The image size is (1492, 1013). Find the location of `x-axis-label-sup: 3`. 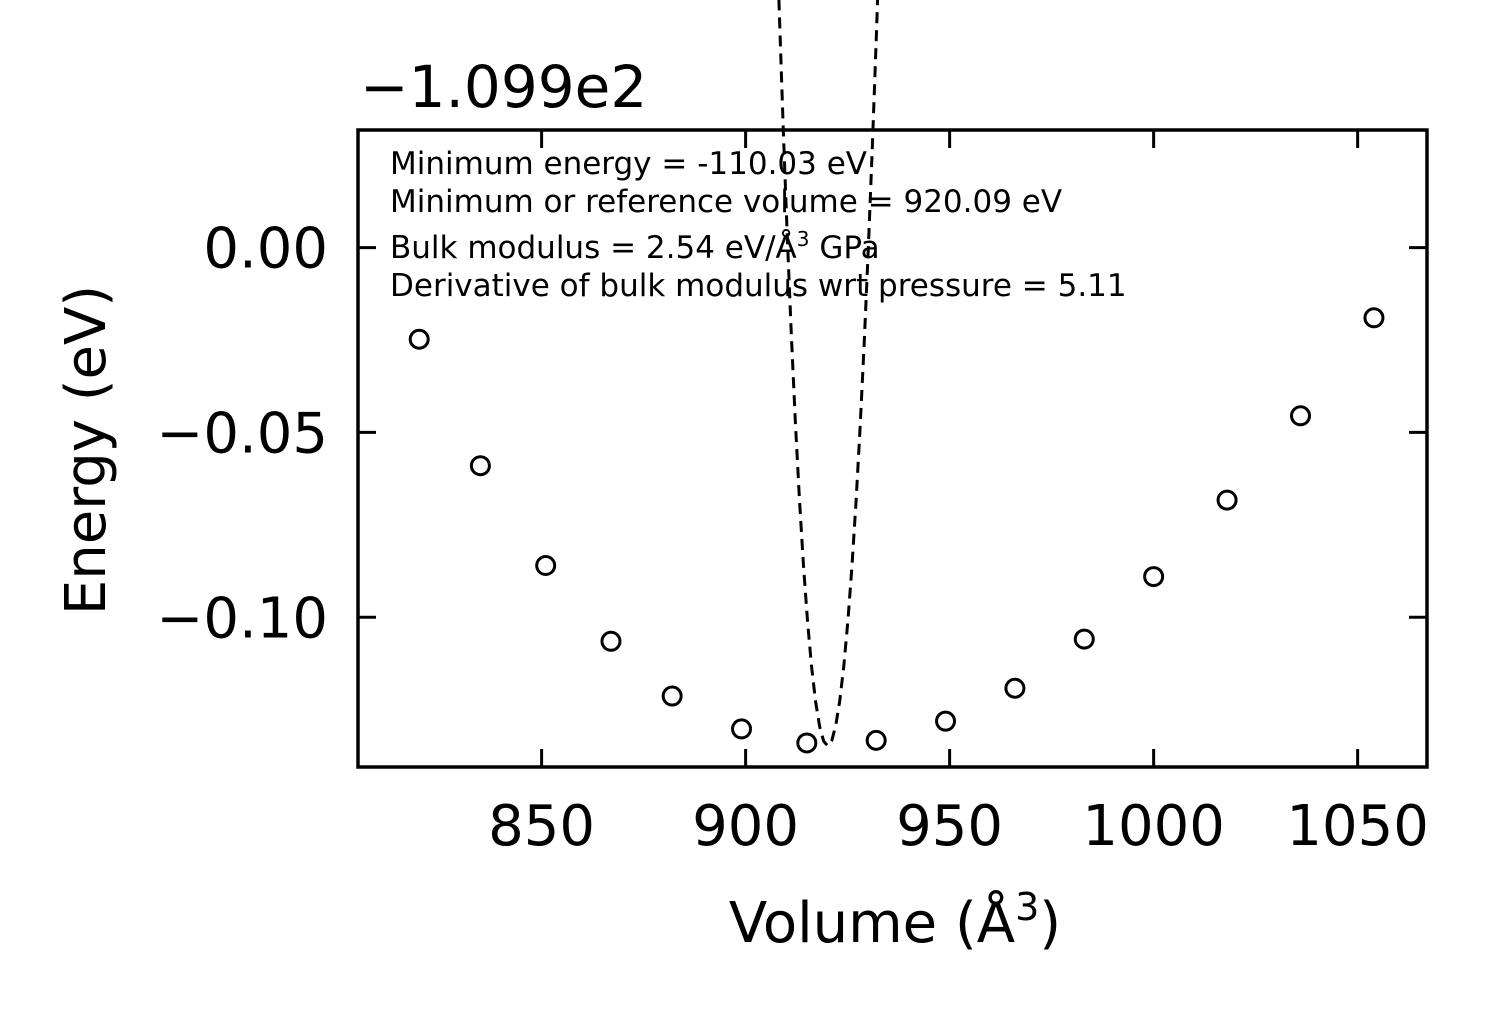

x-axis-label-sup: 3 is located at coordinates (1027, 907).